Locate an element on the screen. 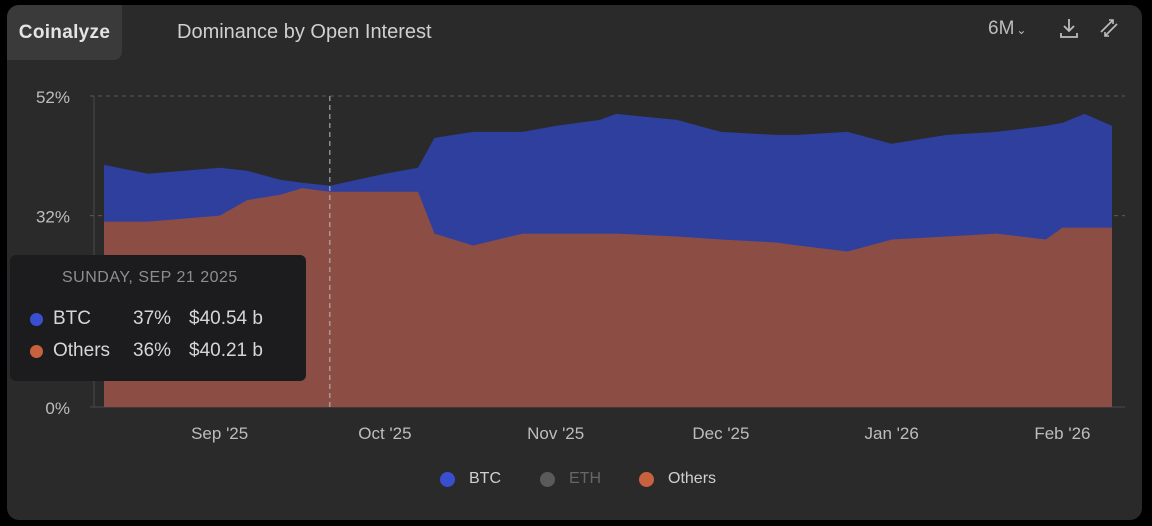  tooltip-row-btc: BTC 37% $40.54 b is located at coordinates (146, 319).